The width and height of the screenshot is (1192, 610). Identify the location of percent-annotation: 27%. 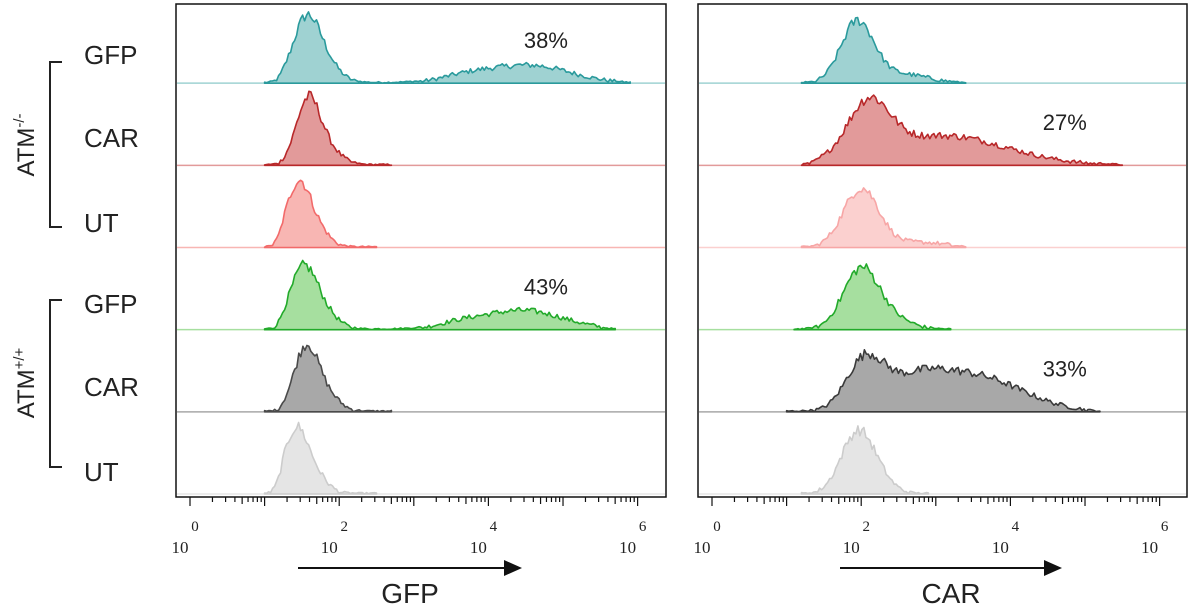
(1065, 122).